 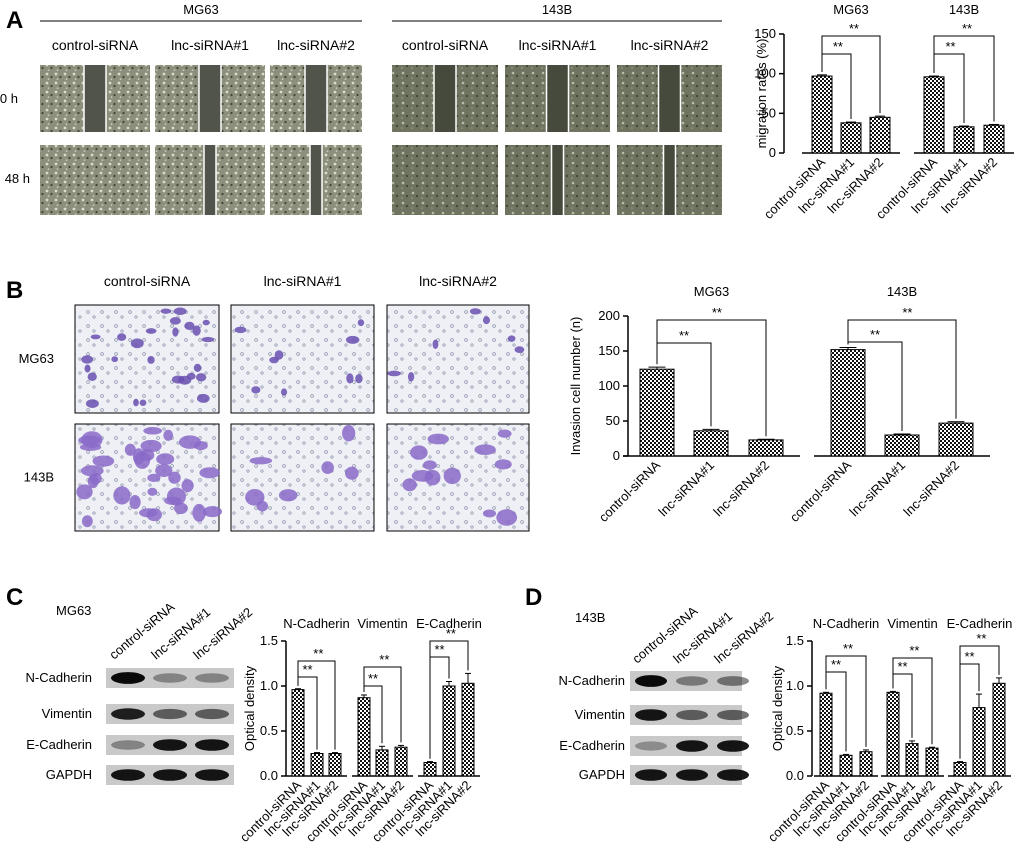 I want to click on y-axis-label: migration rates (%), so click(x=761, y=94).